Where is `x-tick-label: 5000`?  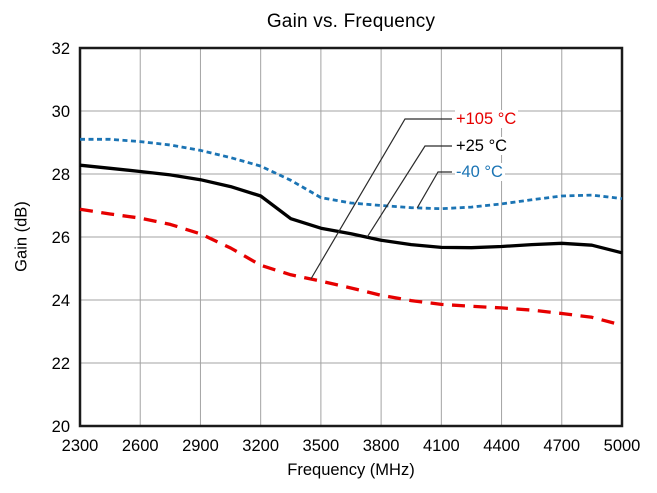 x-tick-label: 5000 is located at coordinates (622, 446).